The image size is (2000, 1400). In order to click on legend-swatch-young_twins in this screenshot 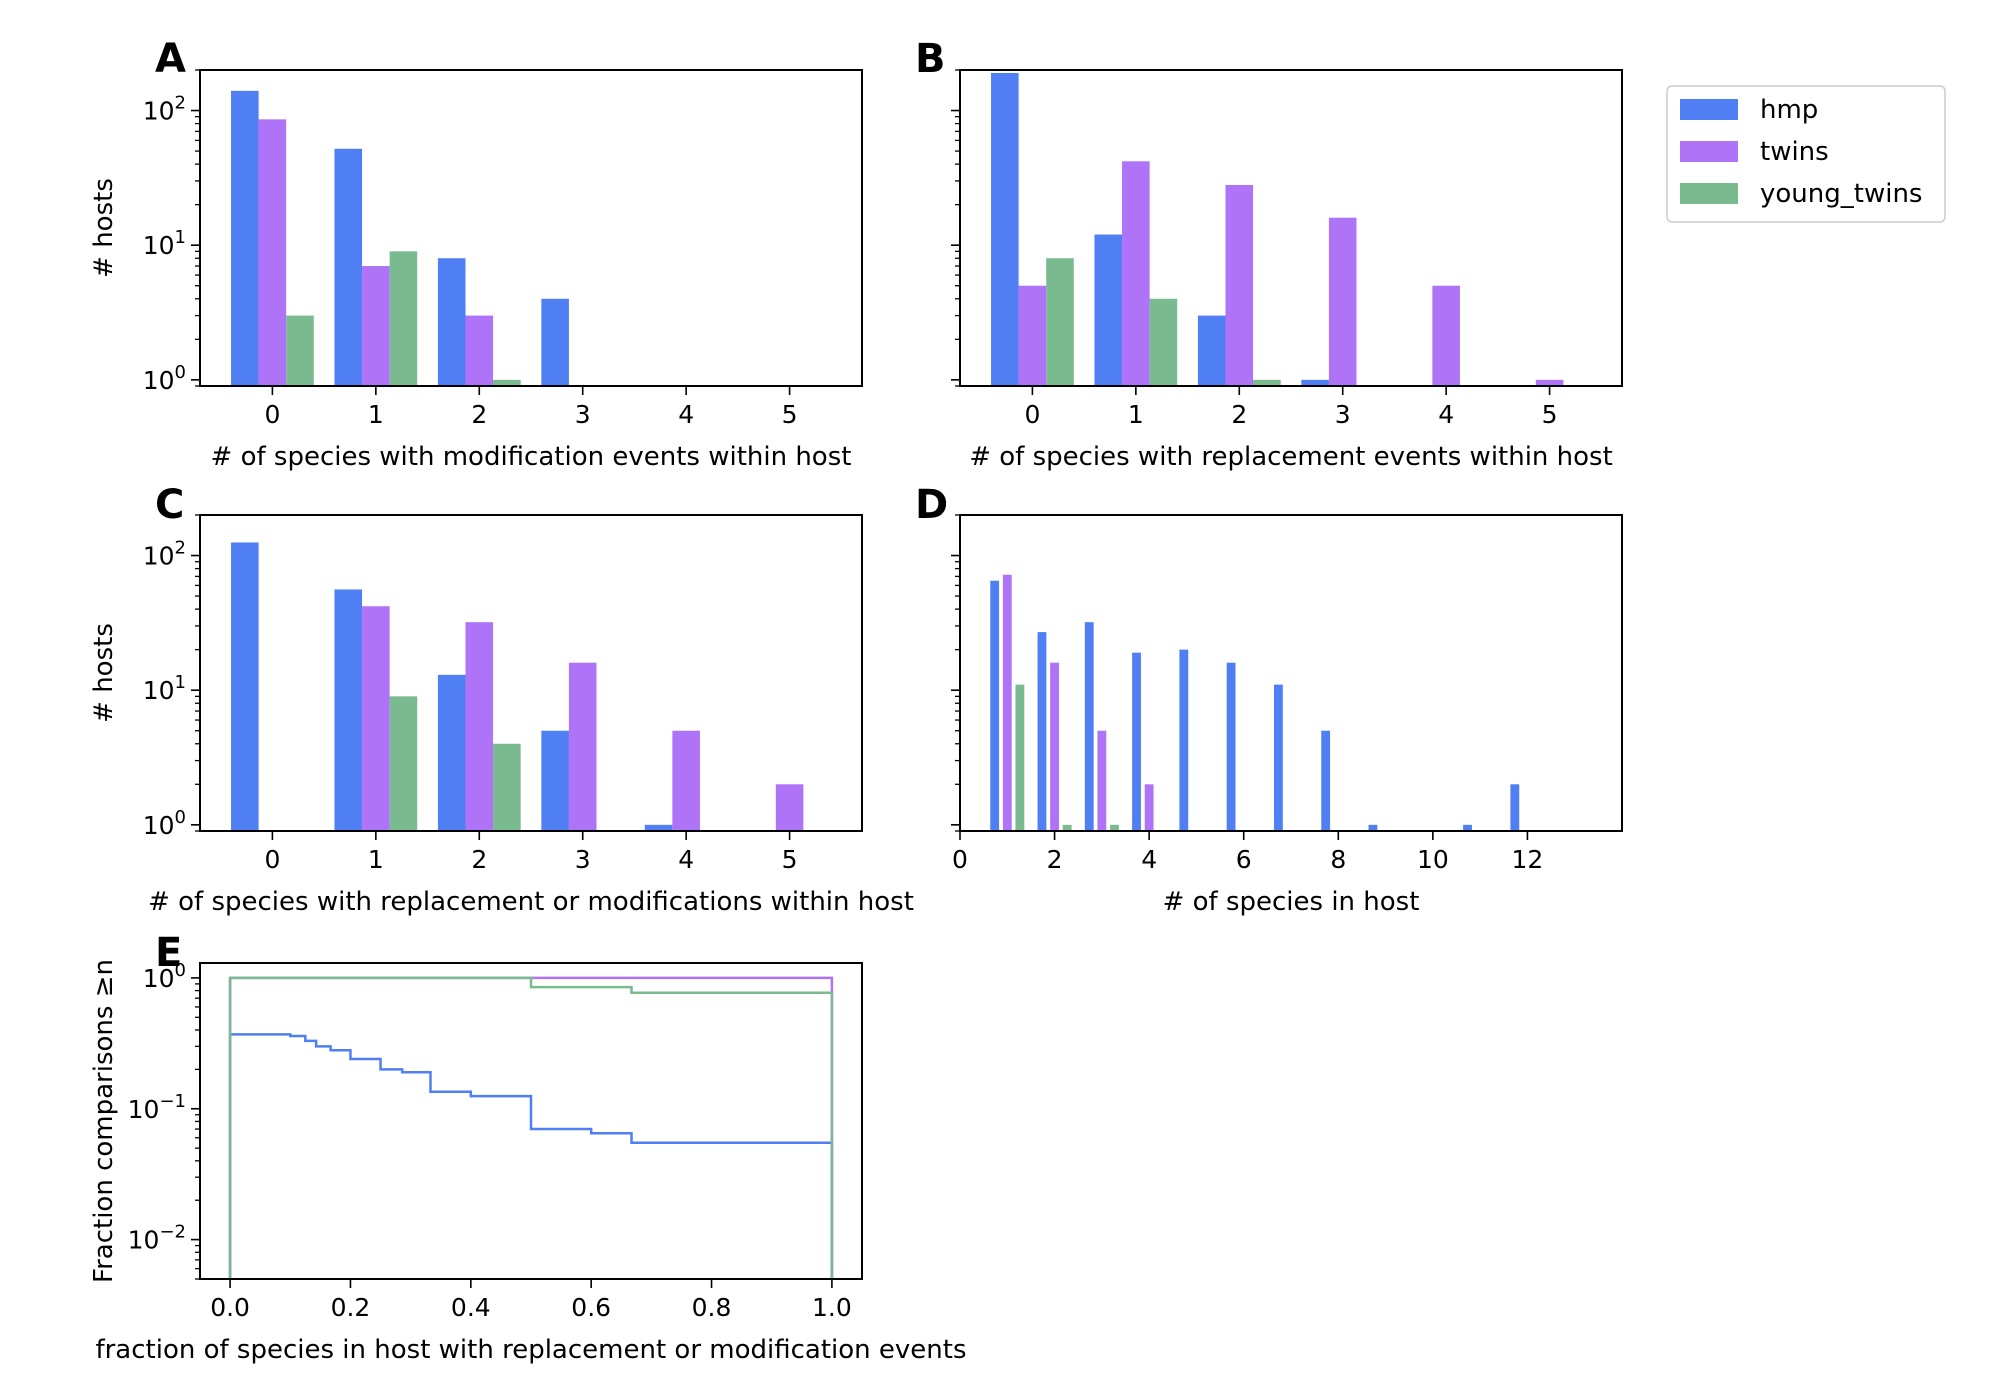, I will do `click(1709, 193)`.